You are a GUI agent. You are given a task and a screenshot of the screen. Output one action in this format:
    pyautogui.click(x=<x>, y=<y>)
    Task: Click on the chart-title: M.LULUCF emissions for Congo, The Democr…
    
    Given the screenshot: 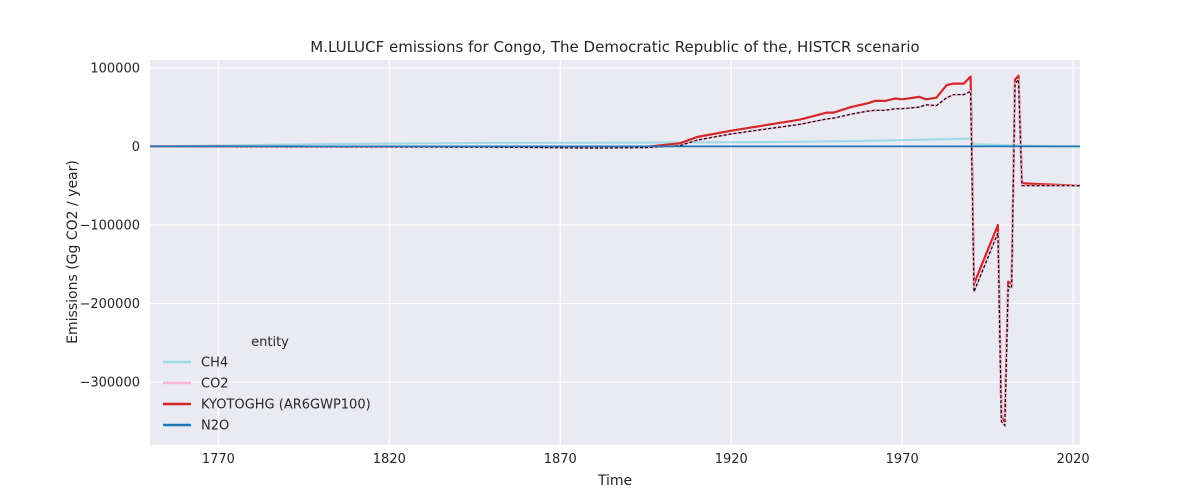 What is the action you would take?
    pyautogui.click(x=614, y=47)
    